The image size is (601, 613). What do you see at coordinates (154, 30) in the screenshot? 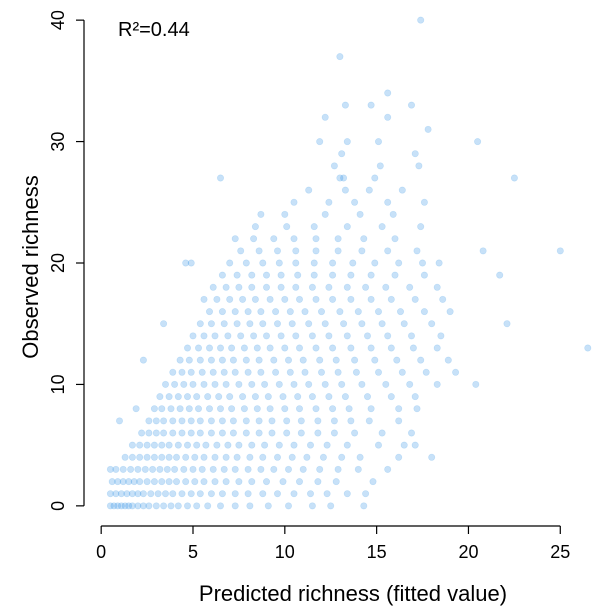
I see `r-squared-annotation: R²=0.44` at bounding box center [154, 30].